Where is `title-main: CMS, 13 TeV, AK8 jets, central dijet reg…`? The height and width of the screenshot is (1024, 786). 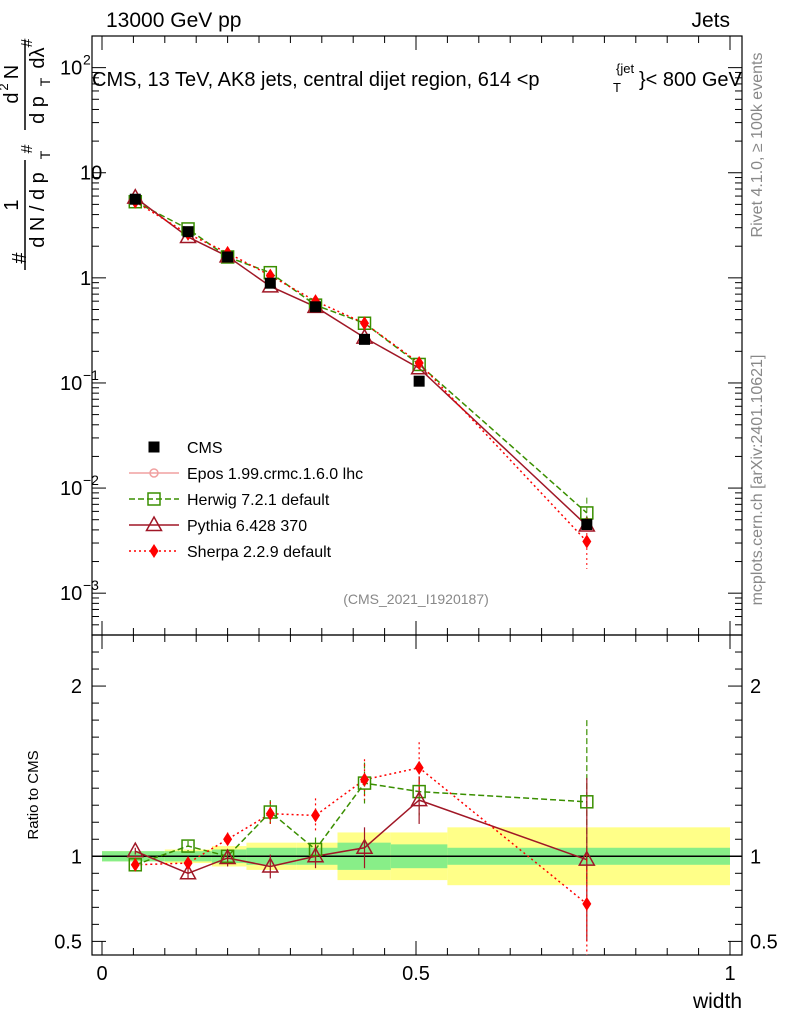
title-main: CMS, 13 TeV, AK8 jets, central dijet reg… is located at coordinates (316, 80).